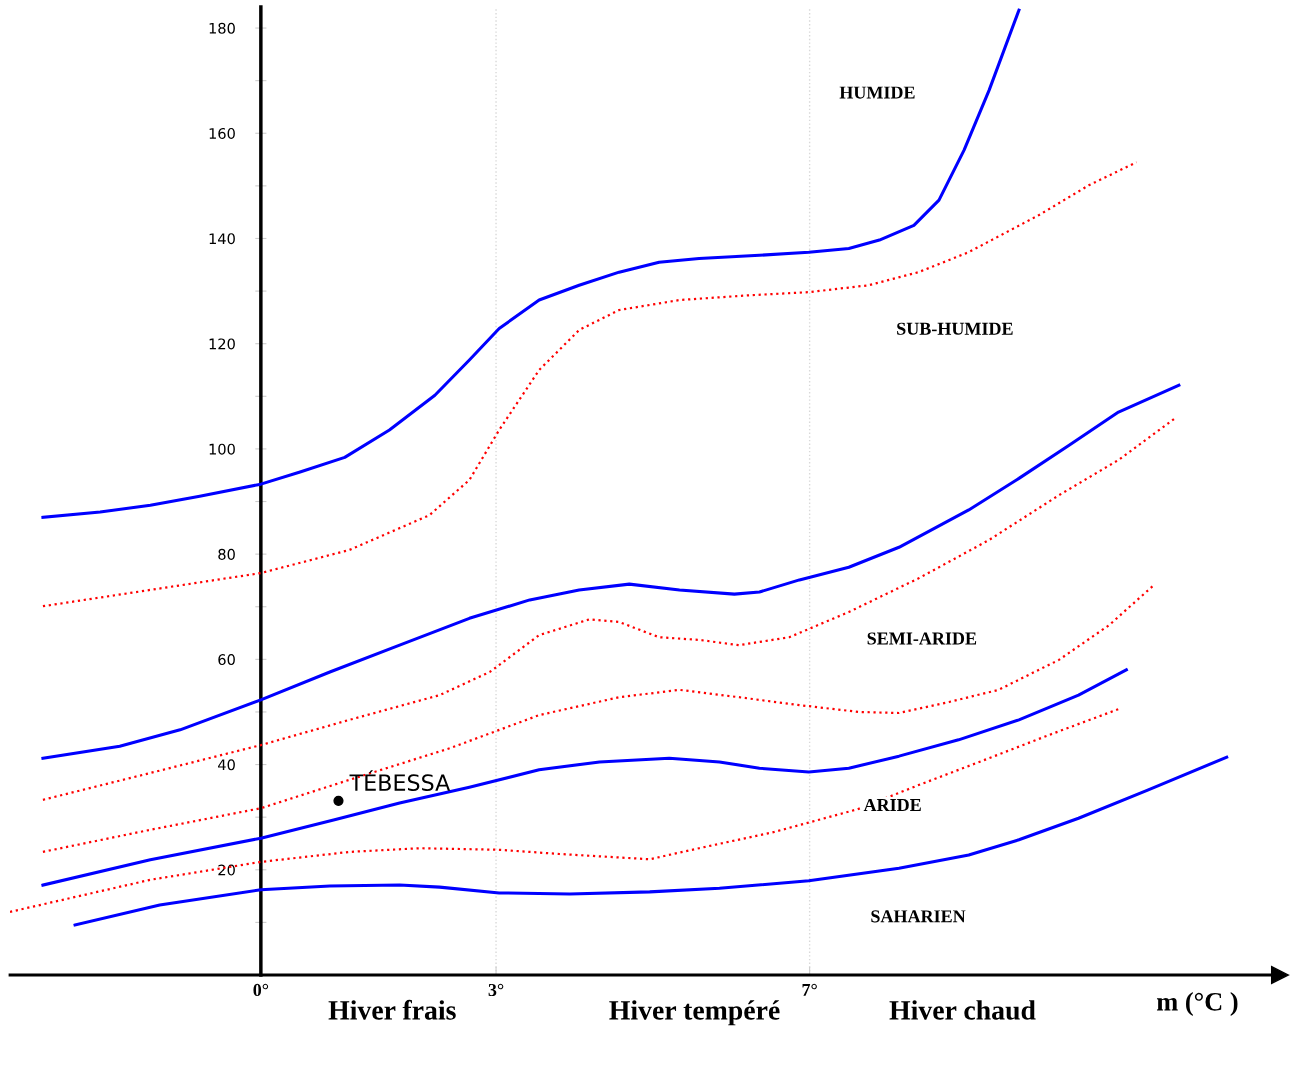 This screenshot has width=1295, height=1082. What do you see at coordinates (1197, 1004) in the screenshot?
I see `x-axis-title: m (°C )` at bounding box center [1197, 1004].